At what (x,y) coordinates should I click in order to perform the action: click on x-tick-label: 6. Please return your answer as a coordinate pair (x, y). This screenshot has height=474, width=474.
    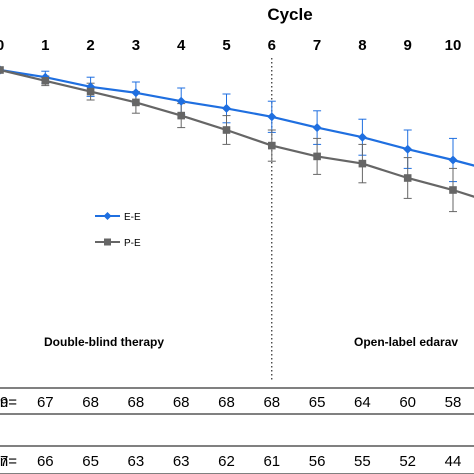
    Looking at the image, I should click on (272, 45).